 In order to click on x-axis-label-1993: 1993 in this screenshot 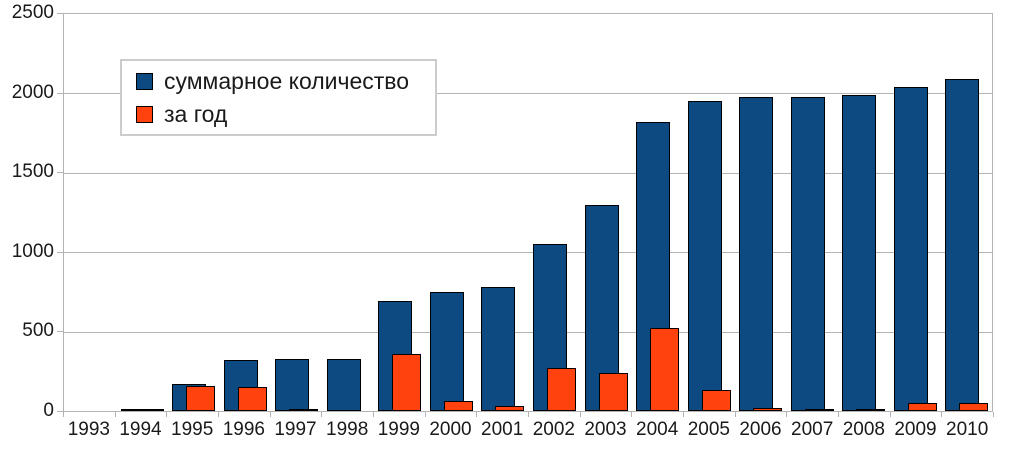, I will do `click(88, 429)`.